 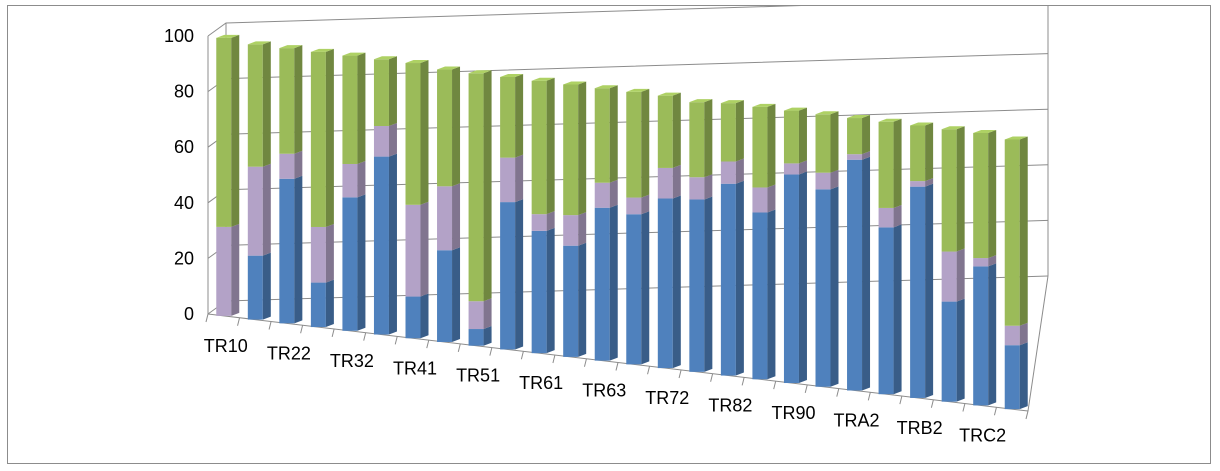 I want to click on bar-top-TR73, so click(x=701, y=101).